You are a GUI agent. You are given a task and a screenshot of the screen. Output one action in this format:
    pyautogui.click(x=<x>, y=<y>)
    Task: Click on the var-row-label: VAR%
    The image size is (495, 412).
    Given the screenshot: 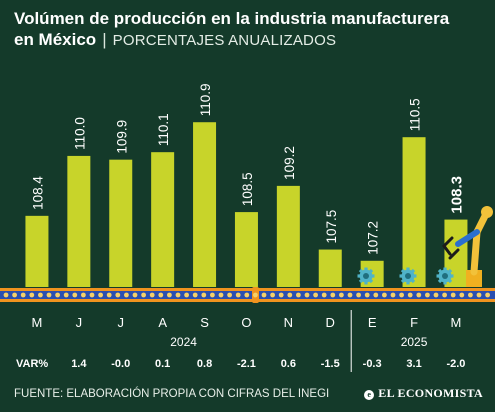 What is the action you would take?
    pyautogui.click(x=32, y=364)
    